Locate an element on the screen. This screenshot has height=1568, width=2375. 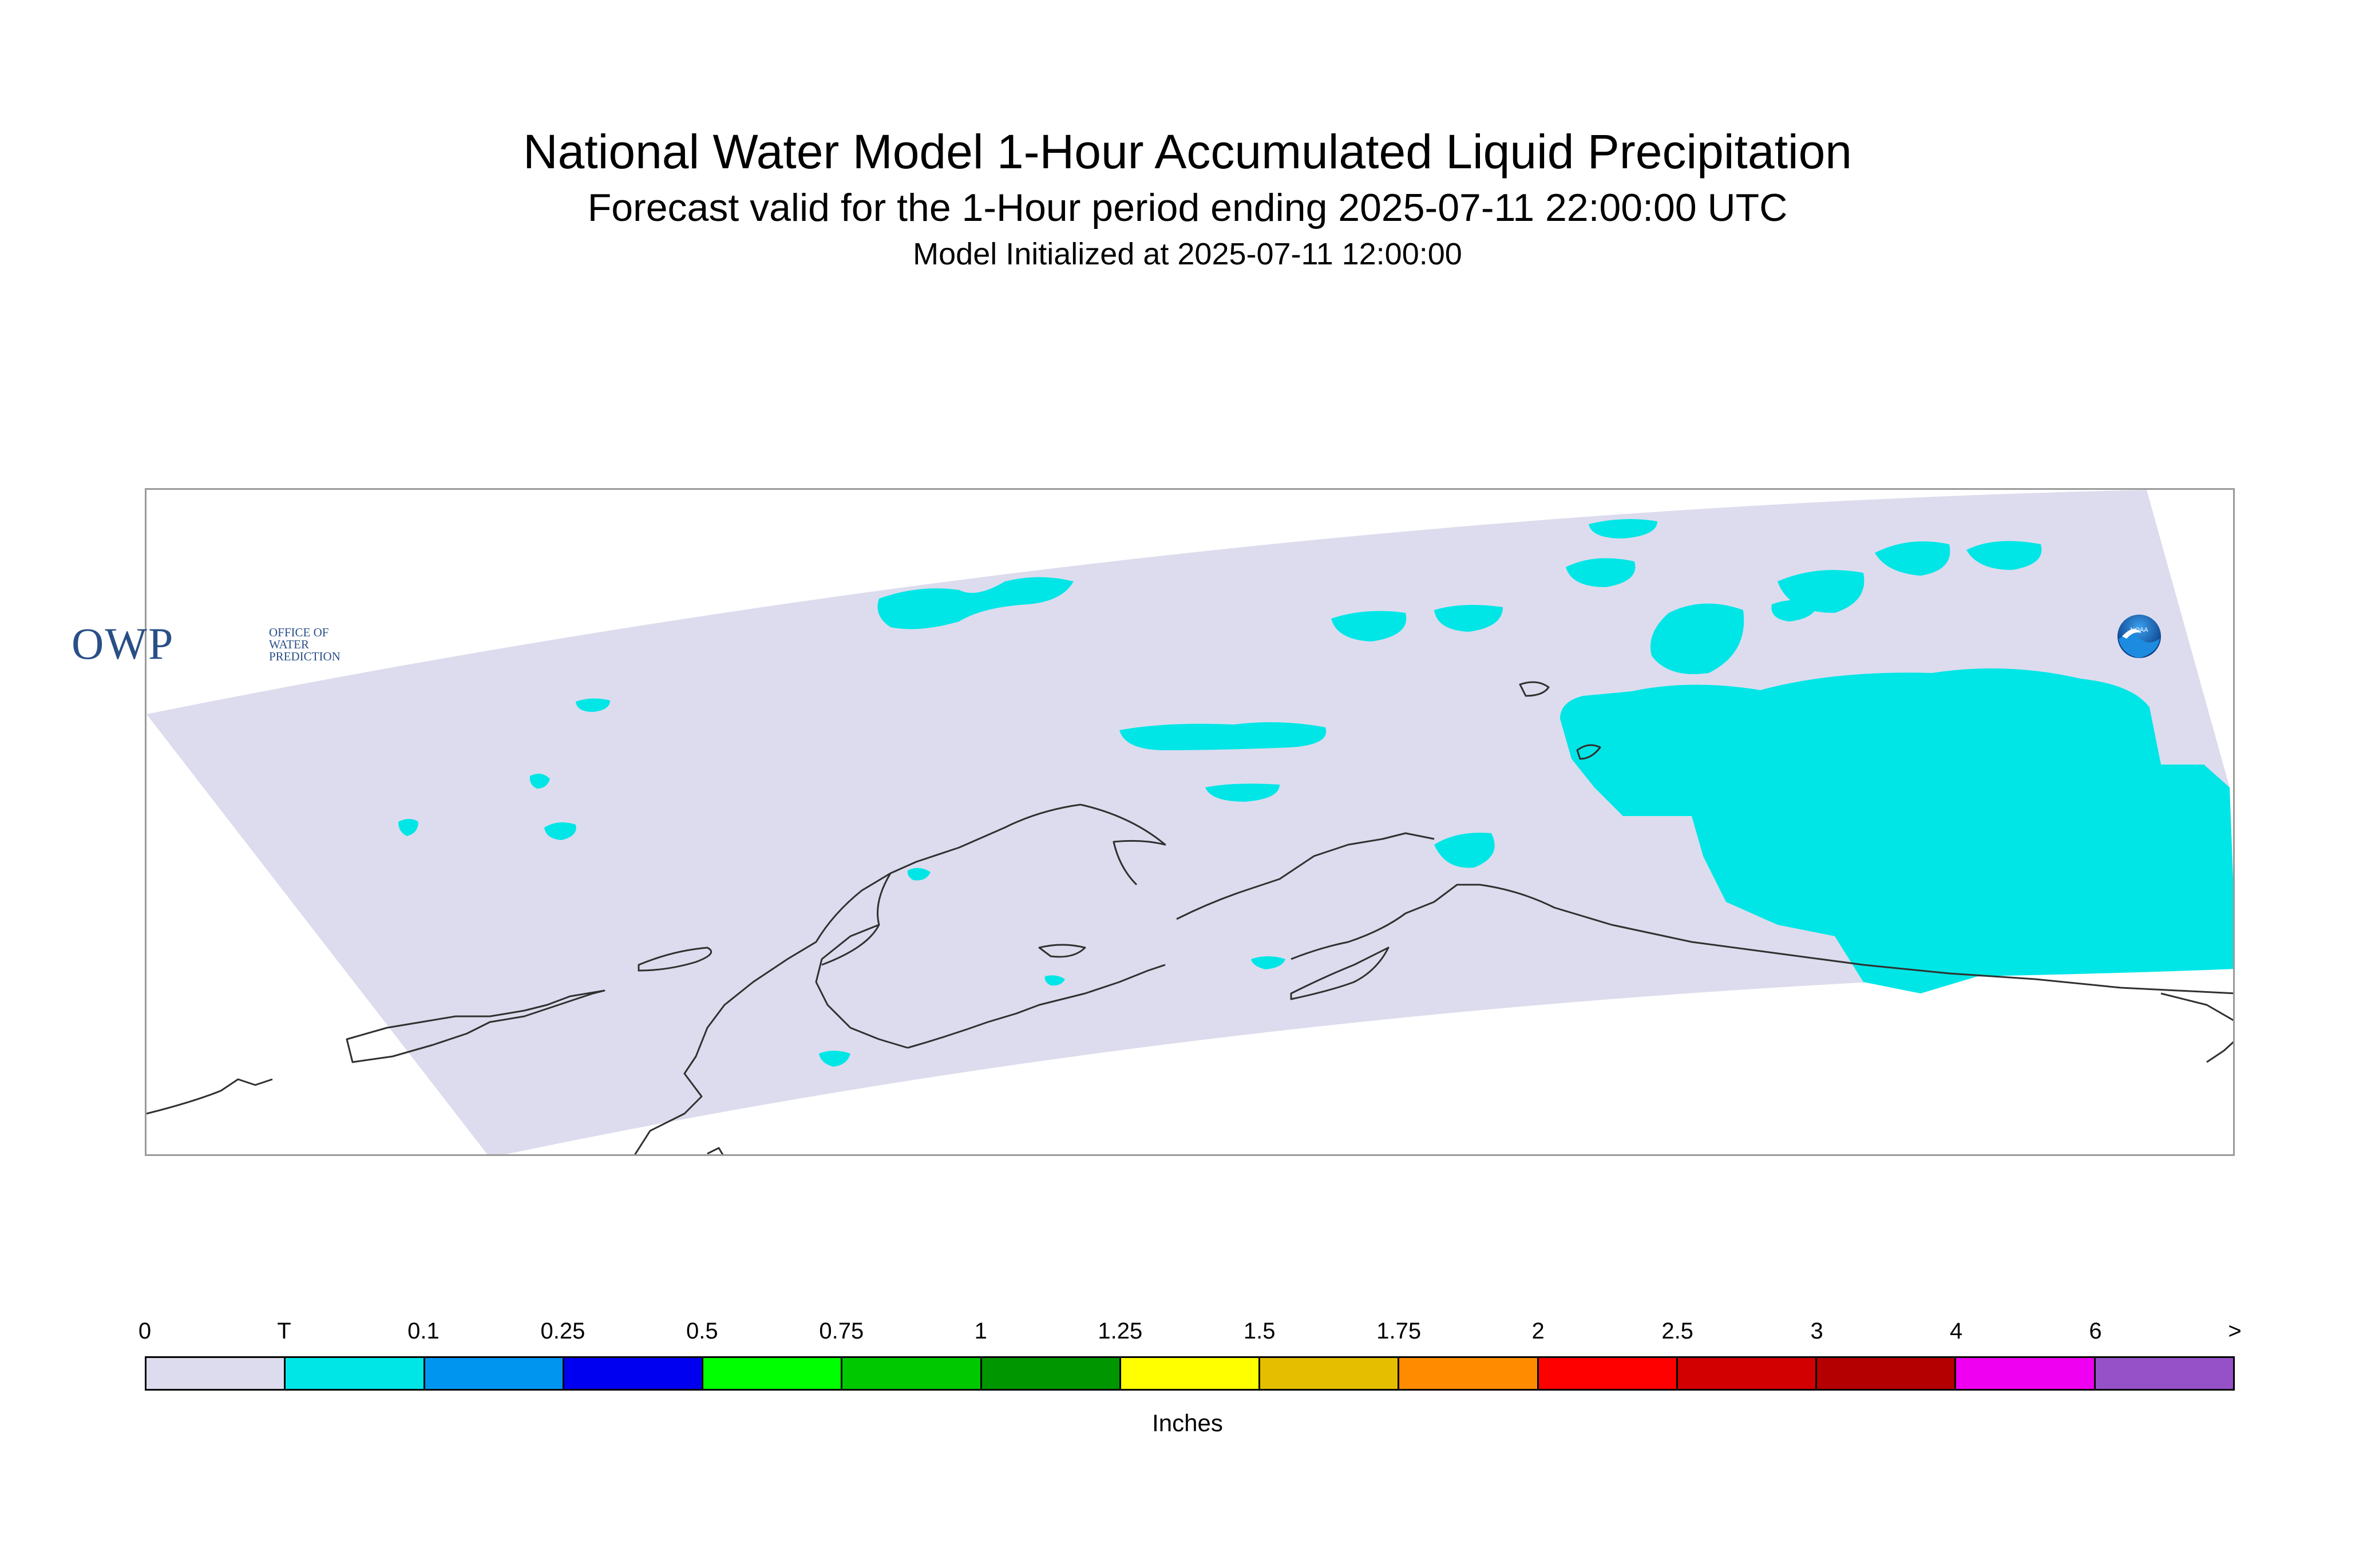
coastline-se-panhandle is located at coordinates (2220, 1052).